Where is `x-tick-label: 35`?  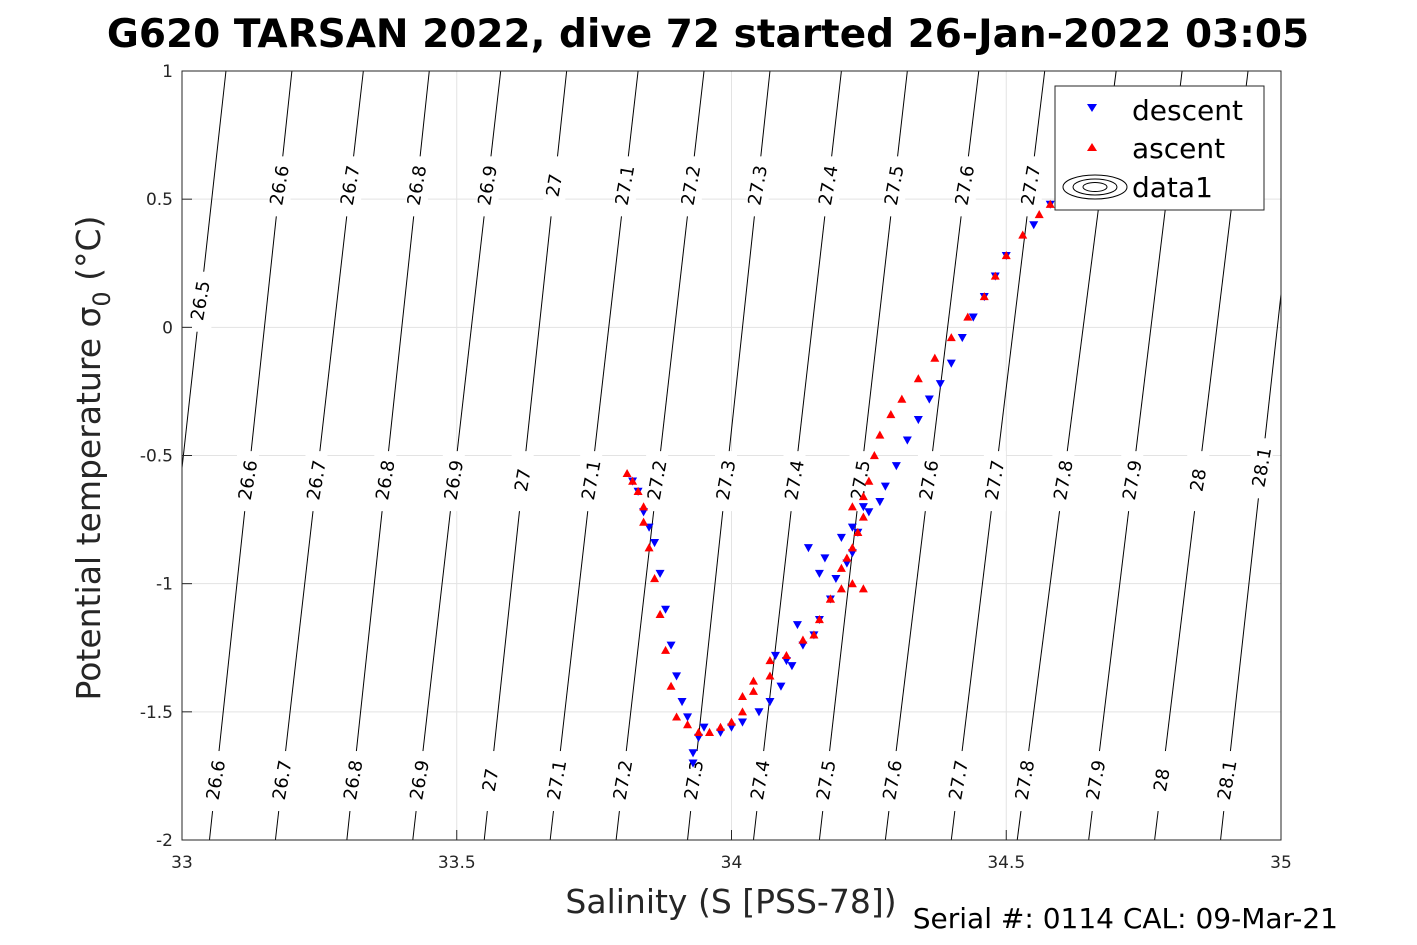 x-tick-label: 35 is located at coordinates (1281, 863).